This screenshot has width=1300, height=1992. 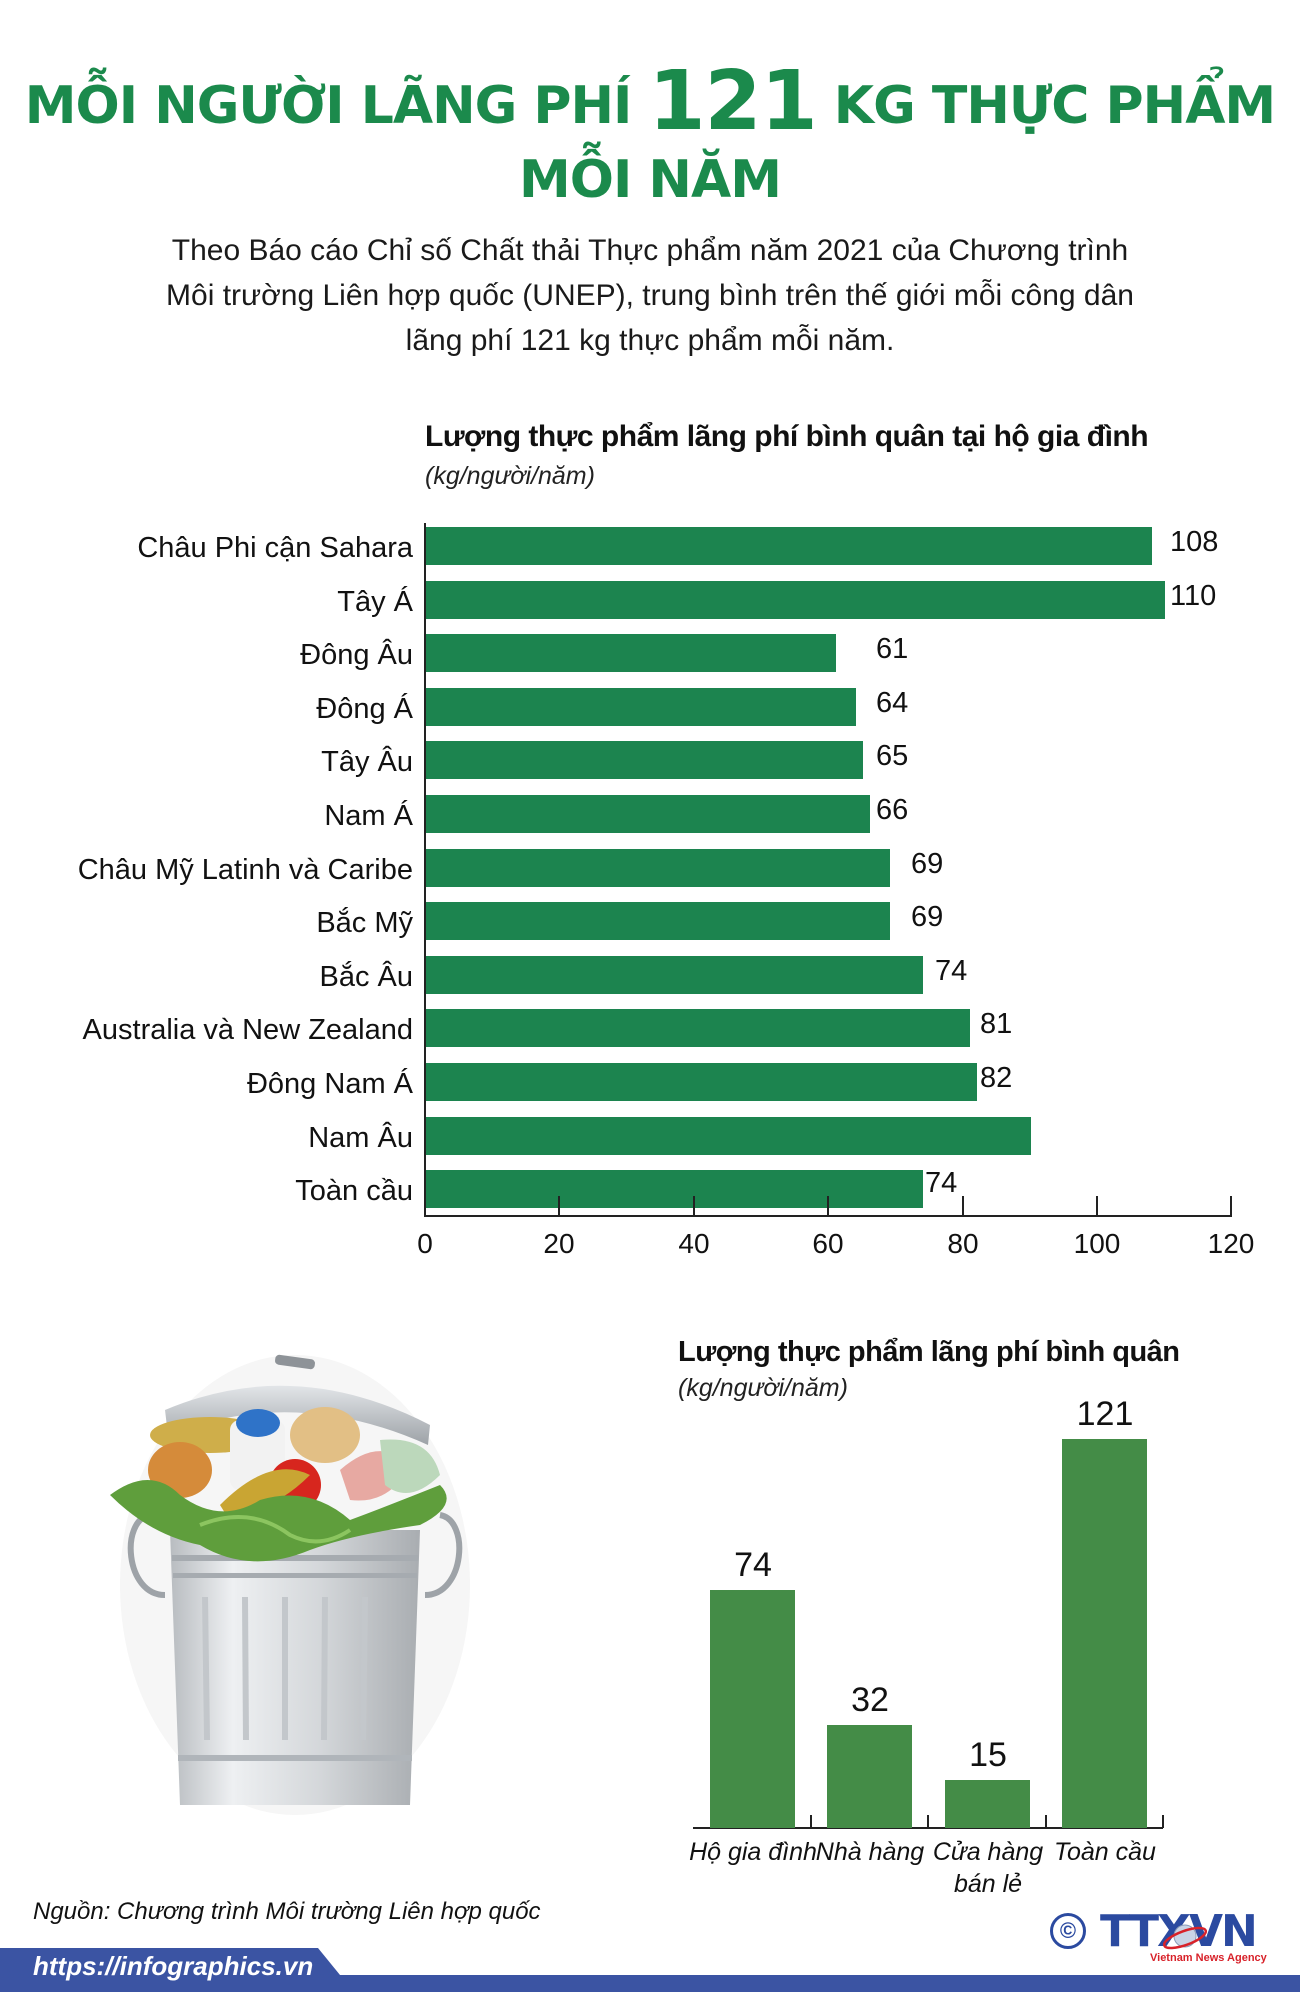 I want to click on footer-url-tab, so click(x=170, y=1970).